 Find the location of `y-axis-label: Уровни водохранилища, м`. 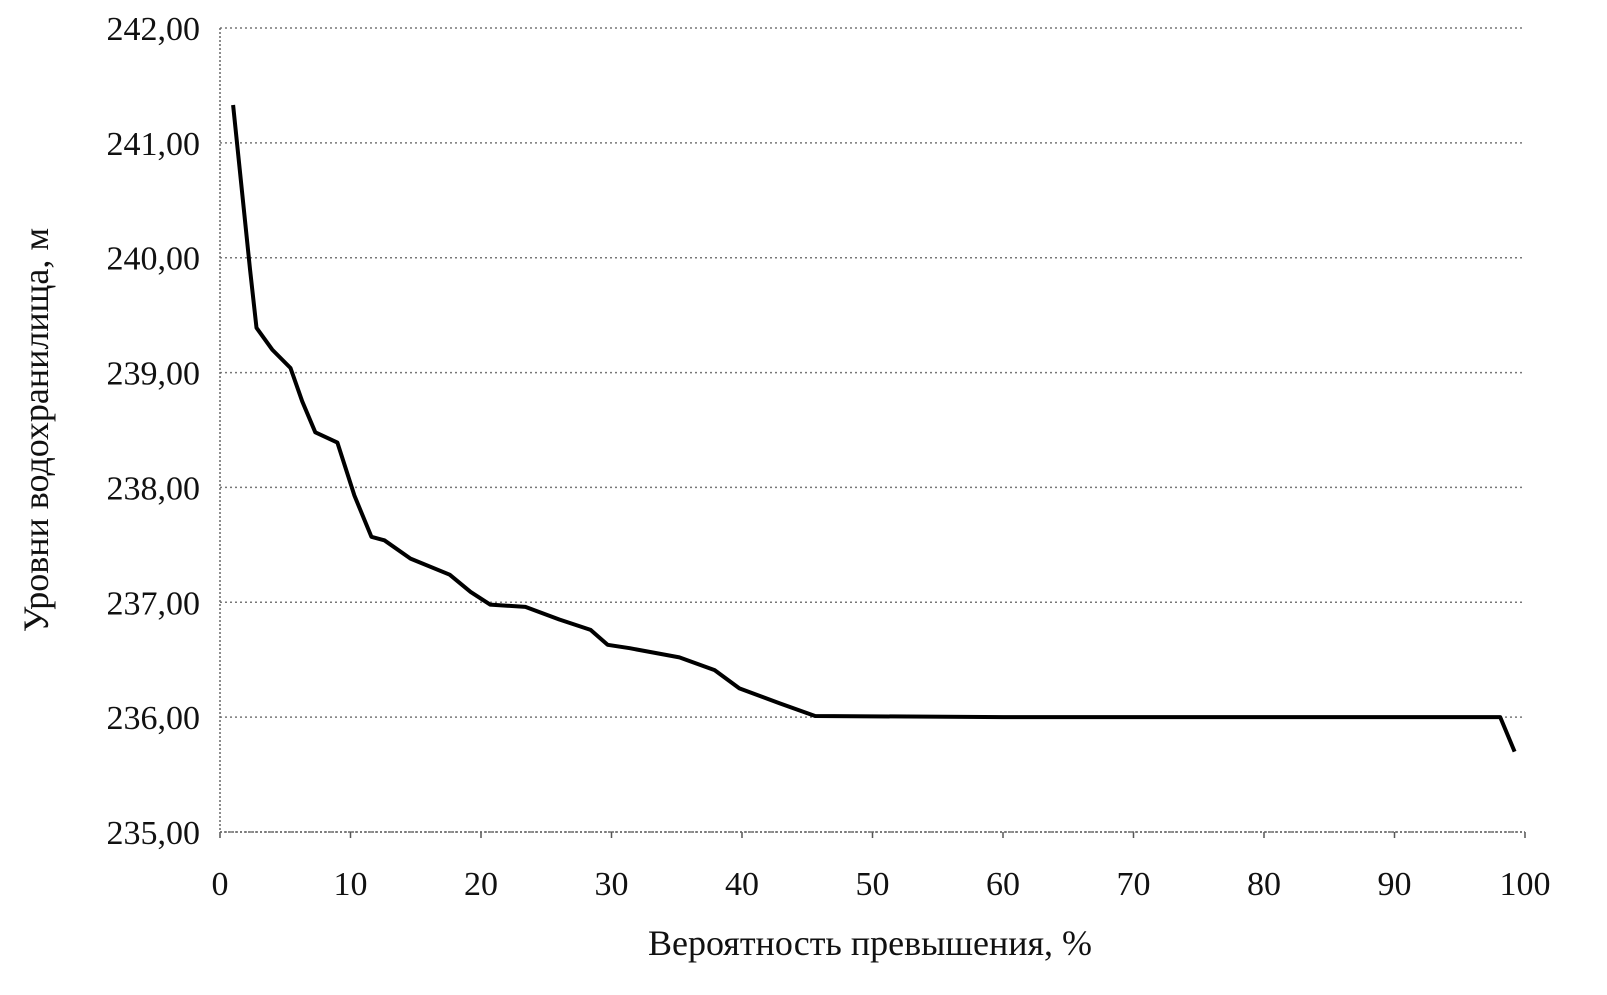

y-axis-label: Уровни водохранилища, м is located at coordinates (36, 430).